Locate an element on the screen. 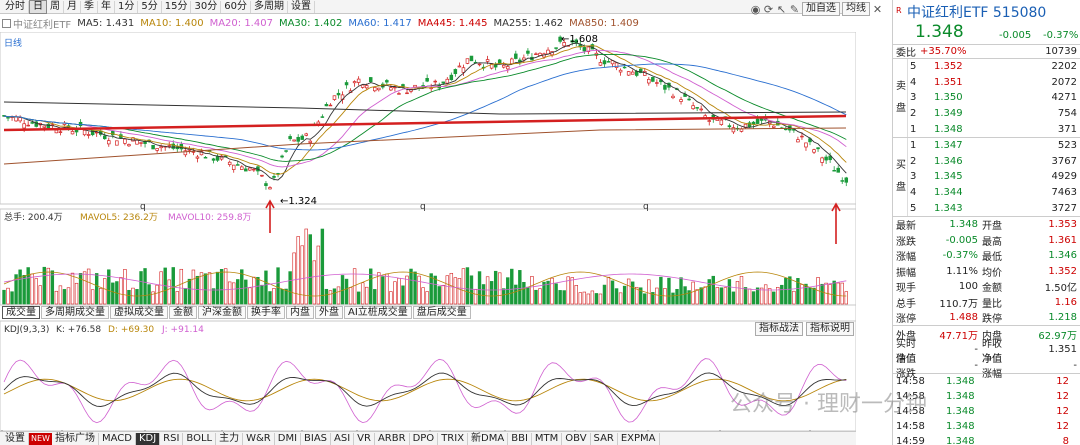 The width and height of the screenshot is (1080, 445). period-tab-7: 5分 is located at coordinates (150, 6).